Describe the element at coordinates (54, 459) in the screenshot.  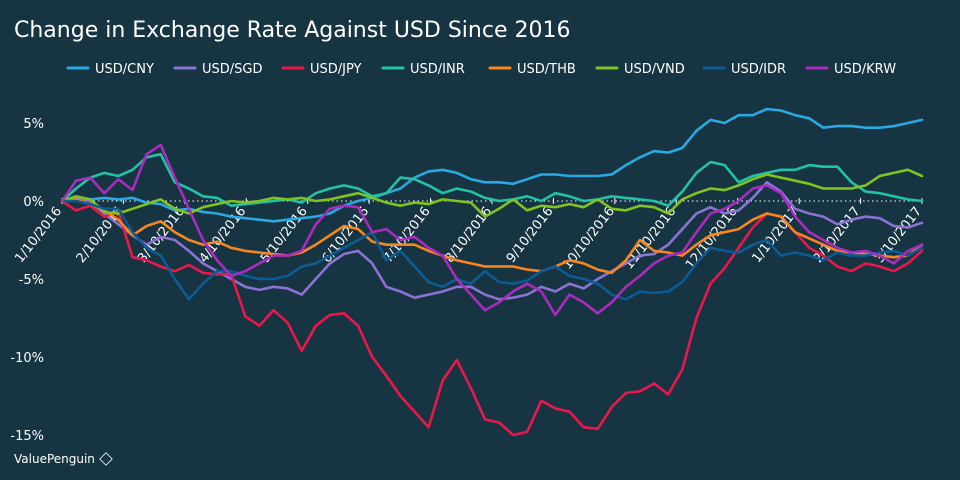
I see `brand-name: ValuePenguin` at that location.